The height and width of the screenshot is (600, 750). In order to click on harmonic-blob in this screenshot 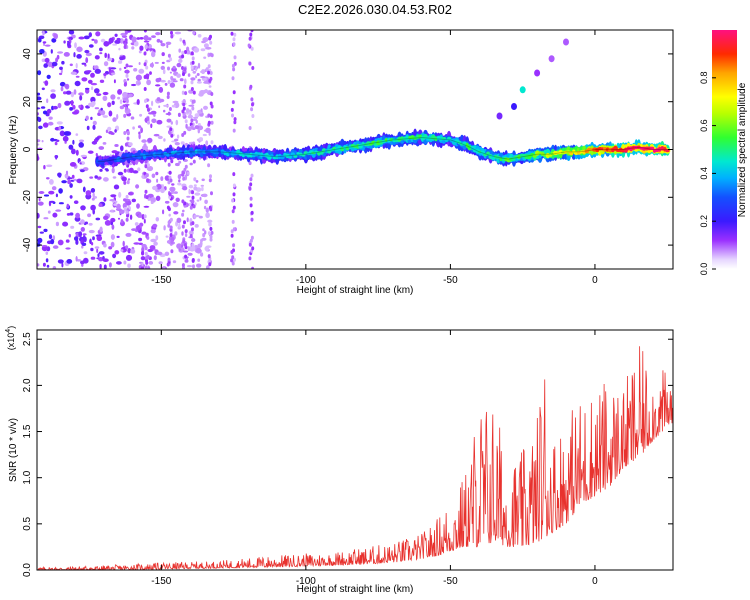, I will do `click(537, 73)`.